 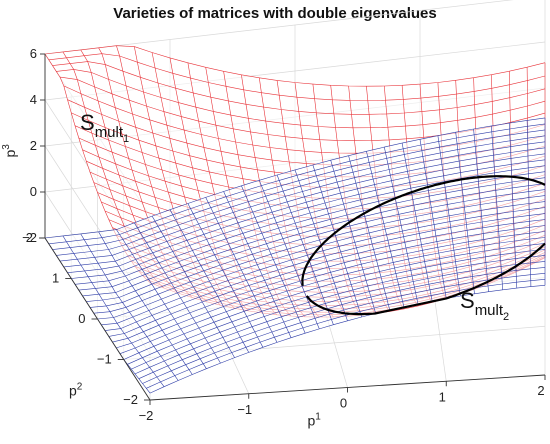 I want to click on p3-tick-label: −2, so click(x=29, y=237).